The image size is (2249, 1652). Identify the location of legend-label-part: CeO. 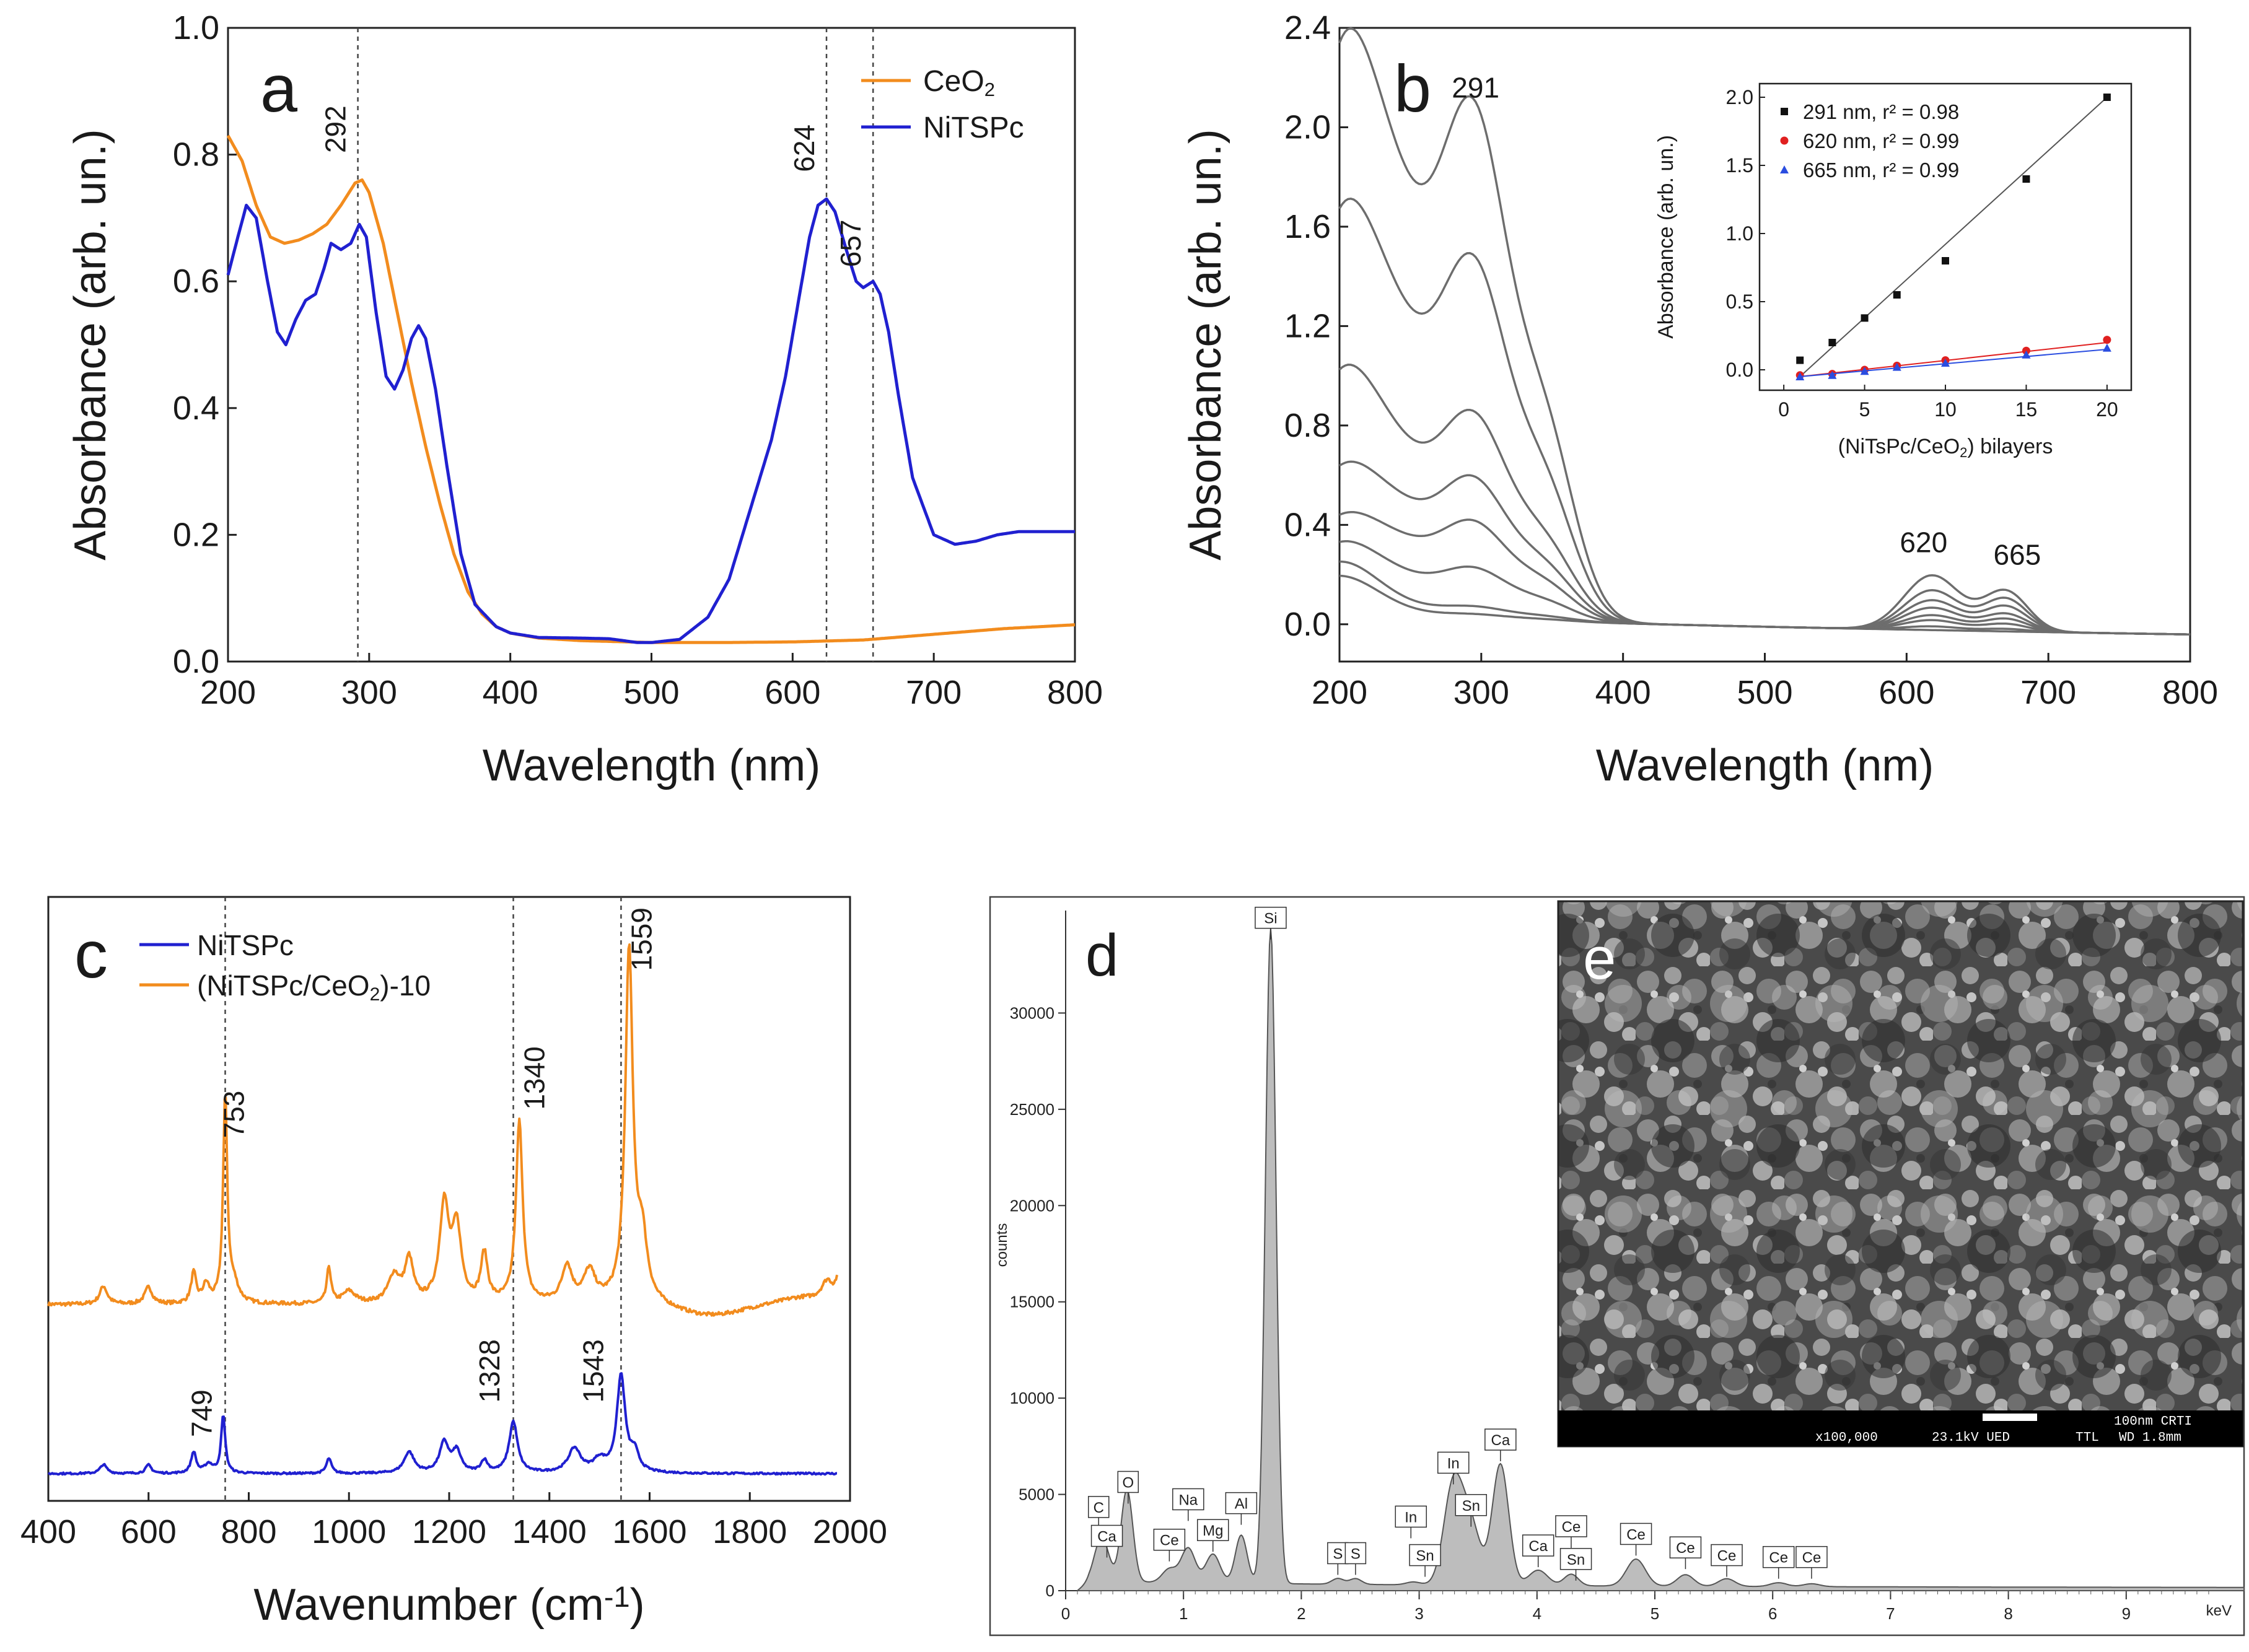
(954, 81).